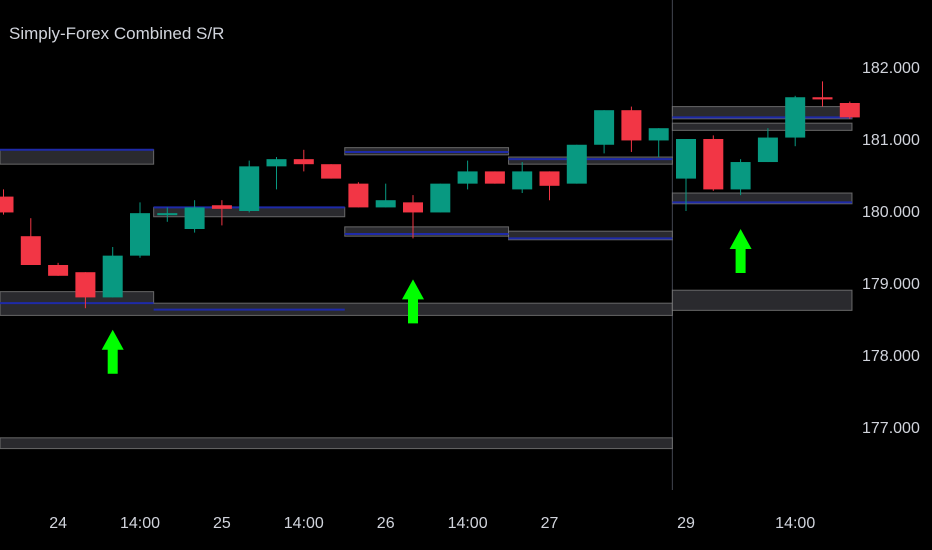 This screenshot has width=932, height=550. Describe the element at coordinates (686, 523) in the screenshot. I see `x-tick-label-7: 29` at that location.